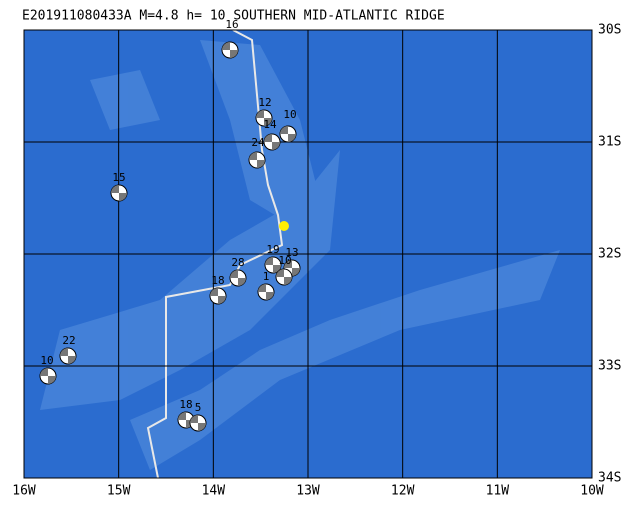 Image resolution: width=636 pixels, height=506 pixels. What do you see at coordinates (24, 491) in the screenshot?
I see `x-label: 16W` at bounding box center [24, 491].